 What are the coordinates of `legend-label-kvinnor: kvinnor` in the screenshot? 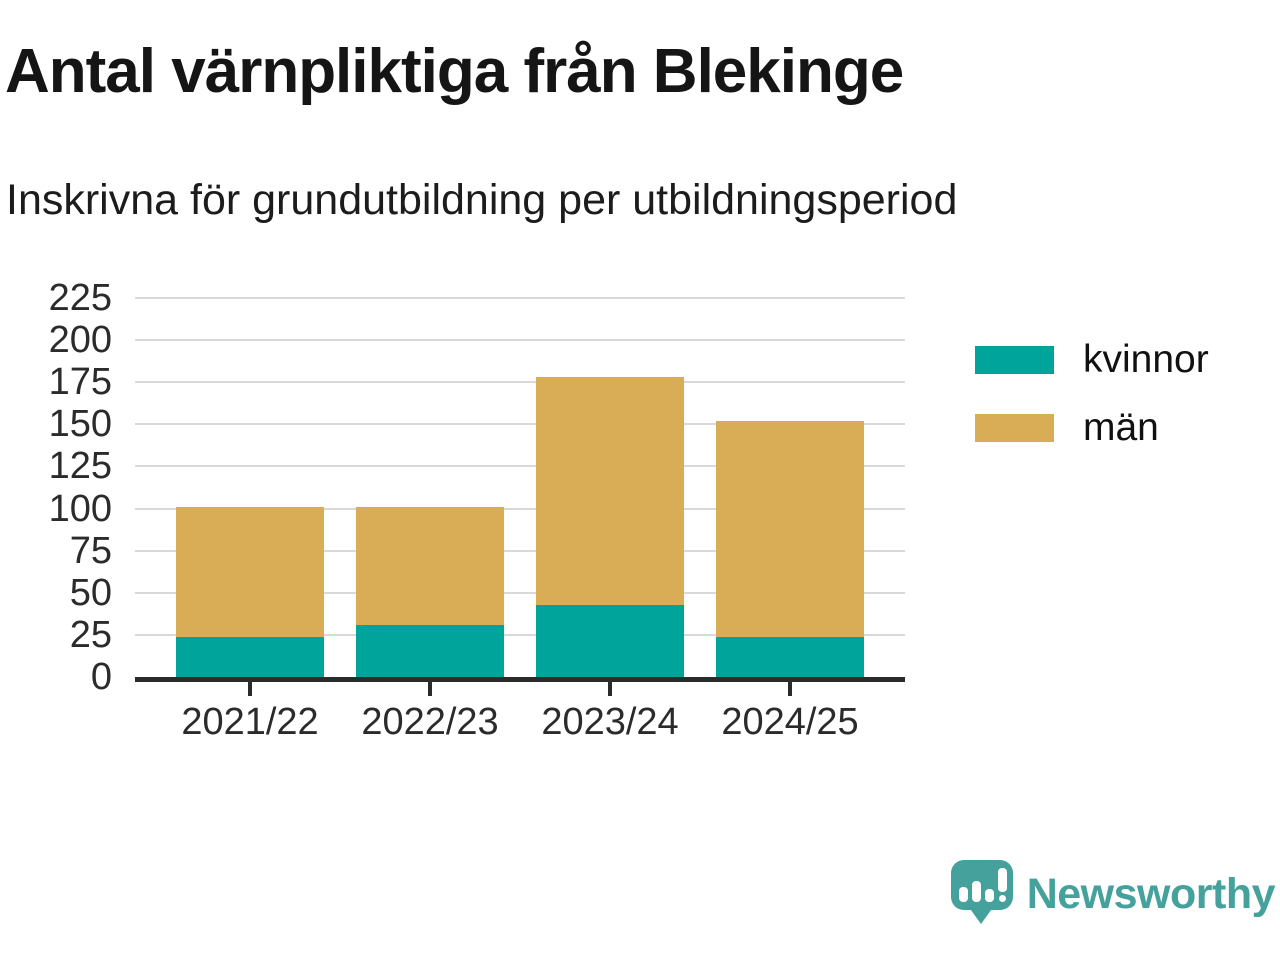 It's located at (1146, 359).